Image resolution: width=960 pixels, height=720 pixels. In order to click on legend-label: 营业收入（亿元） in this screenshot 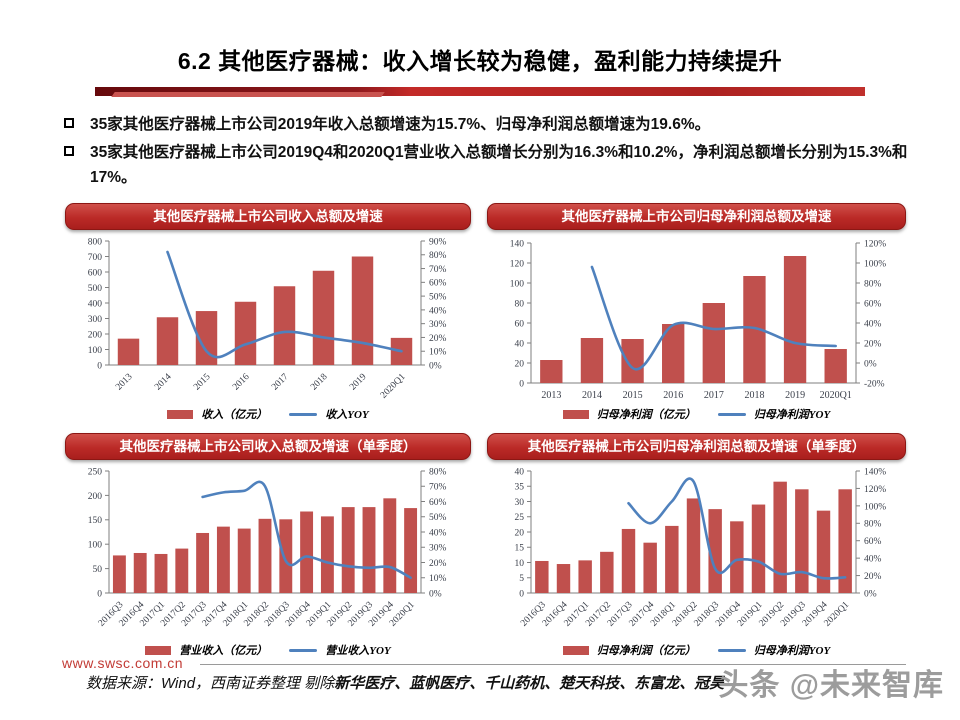, I will do `click(223, 651)`.